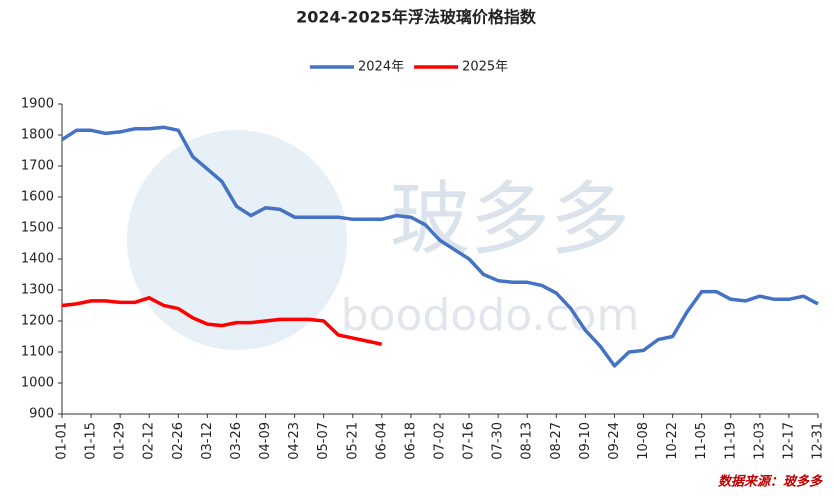 The width and height of the screenshot is (833, 496). Describe the element at coordinates (41, 414) in the screenshot. I see `y-tick-label: 900` at that location.